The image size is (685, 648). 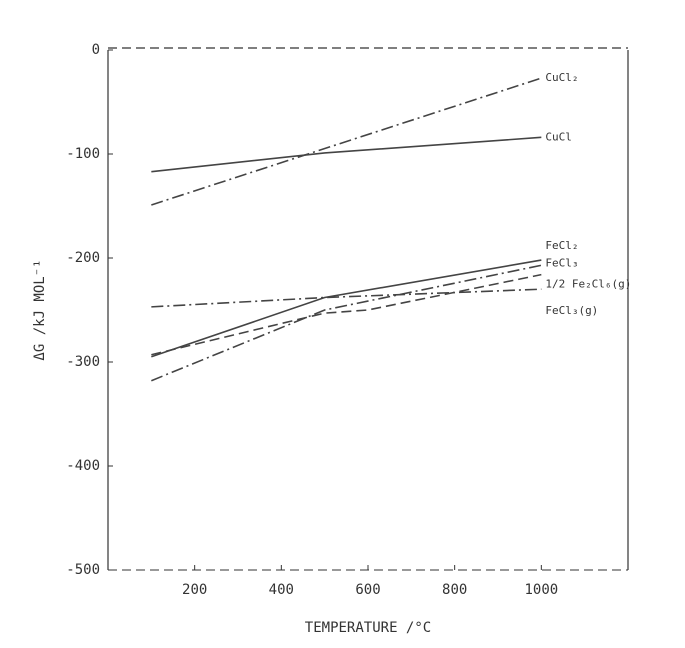 I want to click on y-tick-label: -100, so click(x=83, y=154).